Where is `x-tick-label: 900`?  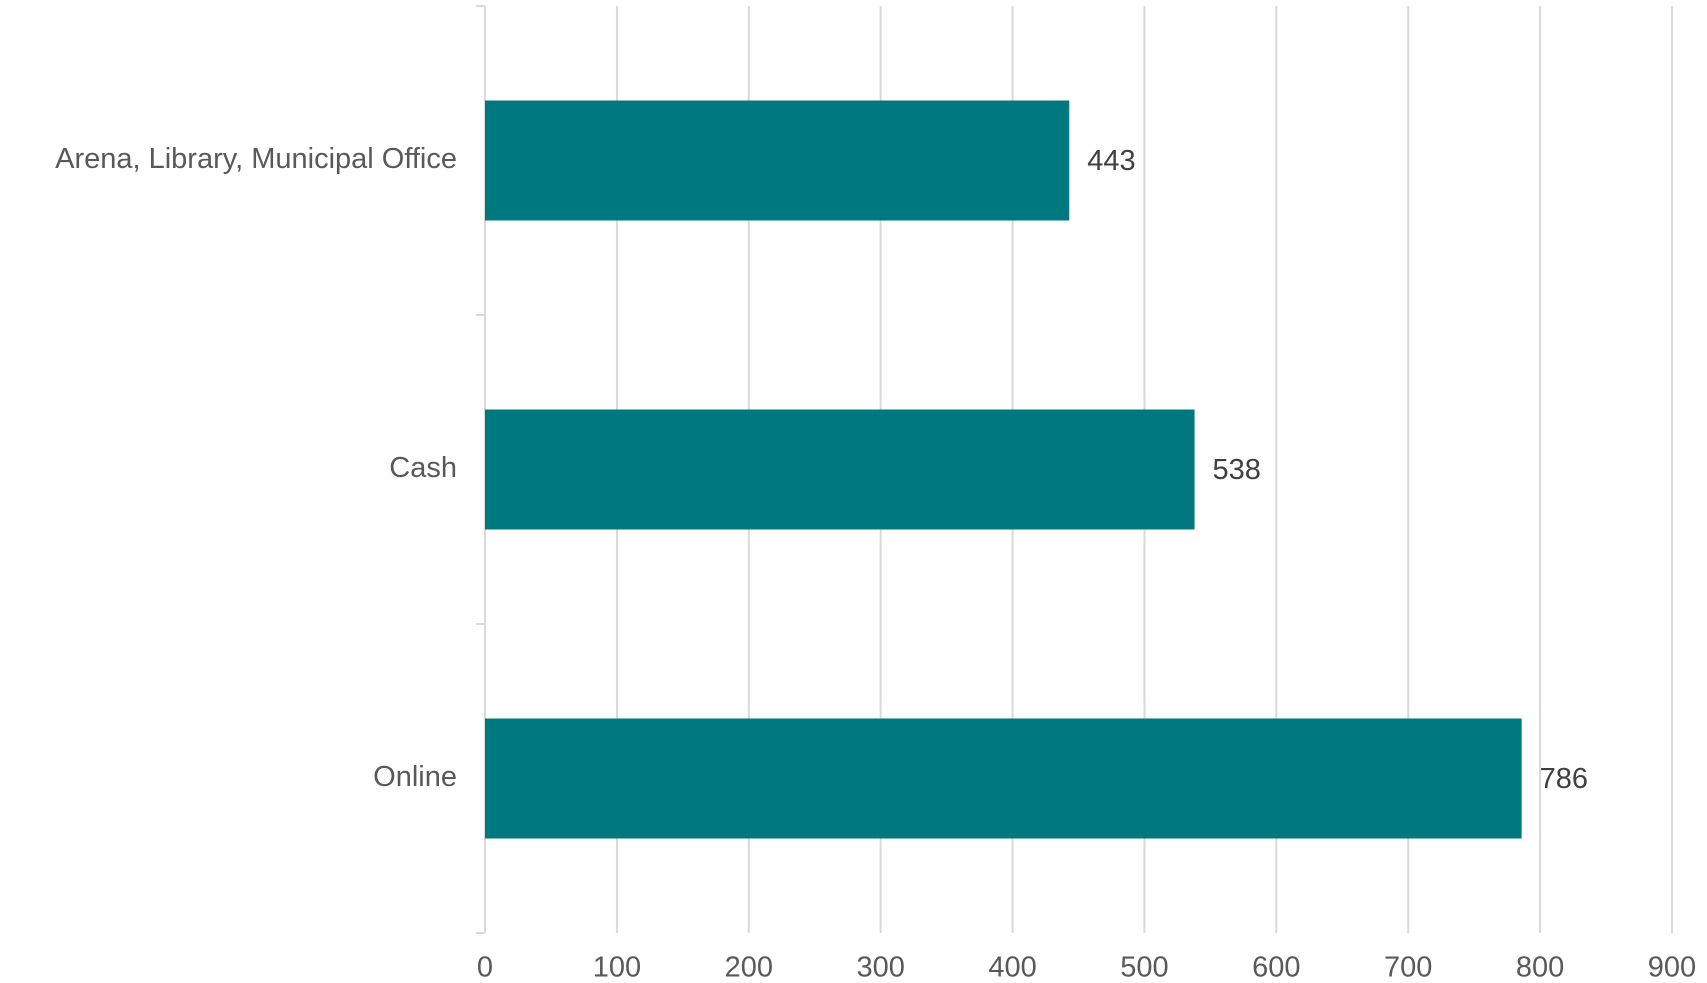 x-tick-label: 900 is located at coordinates (1672, 967).